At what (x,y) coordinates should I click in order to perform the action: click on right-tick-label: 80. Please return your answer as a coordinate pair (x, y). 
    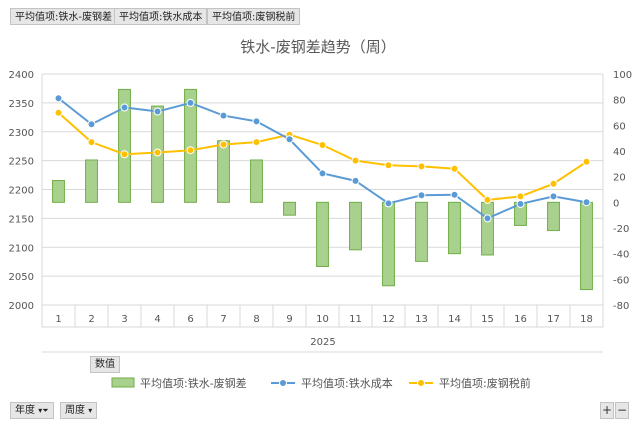
    Looking at the image, I should click on (619, 101).